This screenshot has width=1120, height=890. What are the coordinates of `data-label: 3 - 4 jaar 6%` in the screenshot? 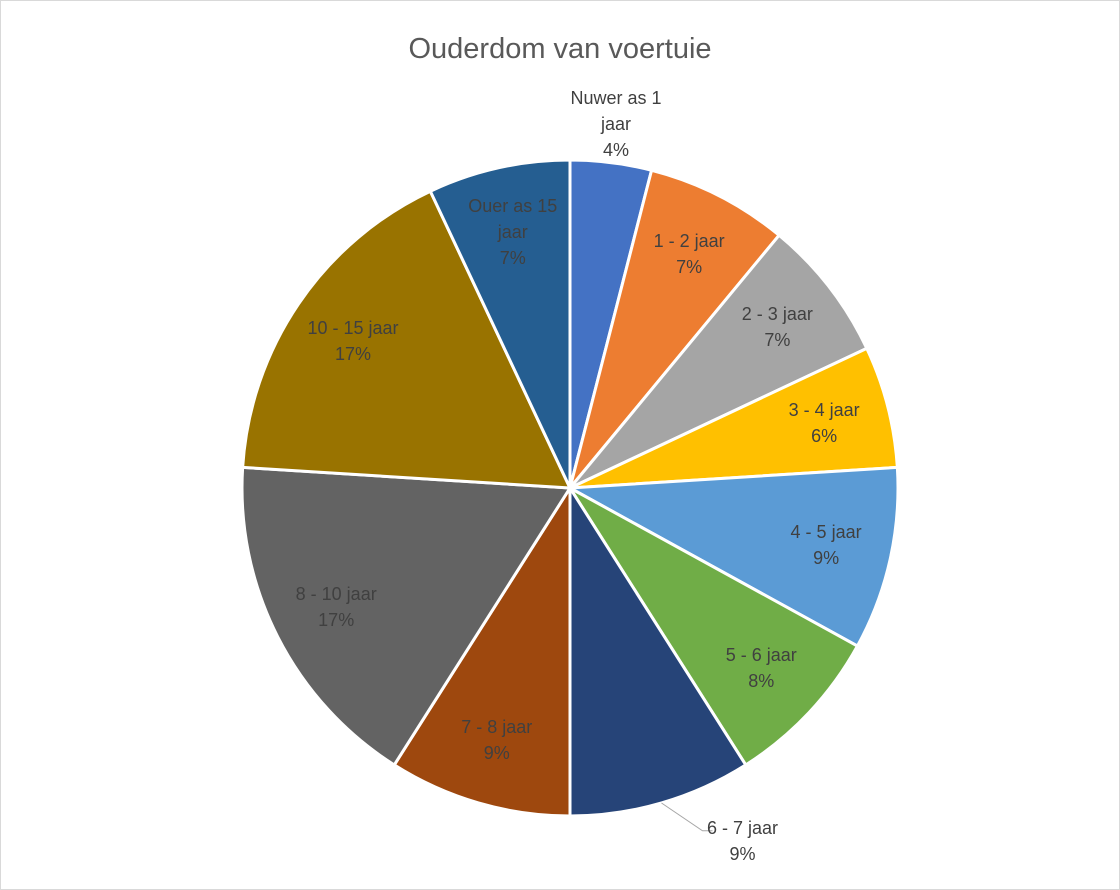 It's located at (824, 423).